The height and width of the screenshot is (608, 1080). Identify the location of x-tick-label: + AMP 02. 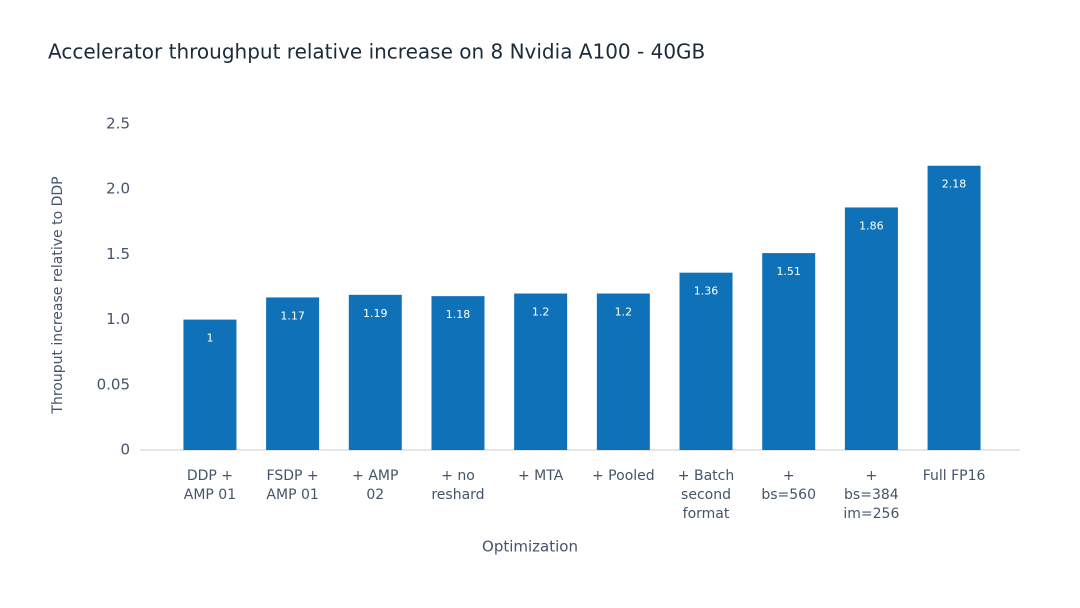
(375, 485).